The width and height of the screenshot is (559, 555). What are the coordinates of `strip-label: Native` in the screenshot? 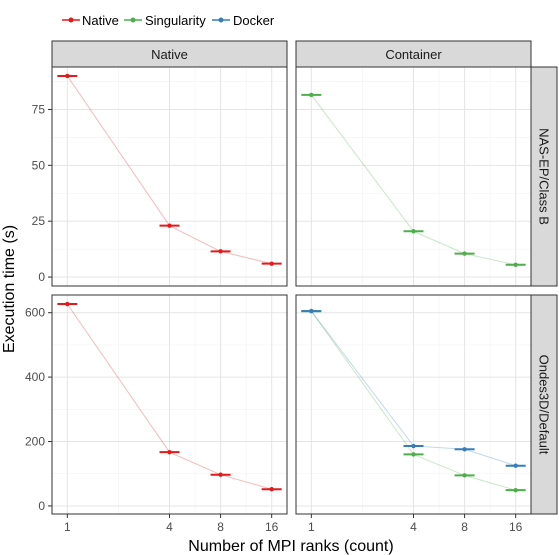 It's located at (169, 54).